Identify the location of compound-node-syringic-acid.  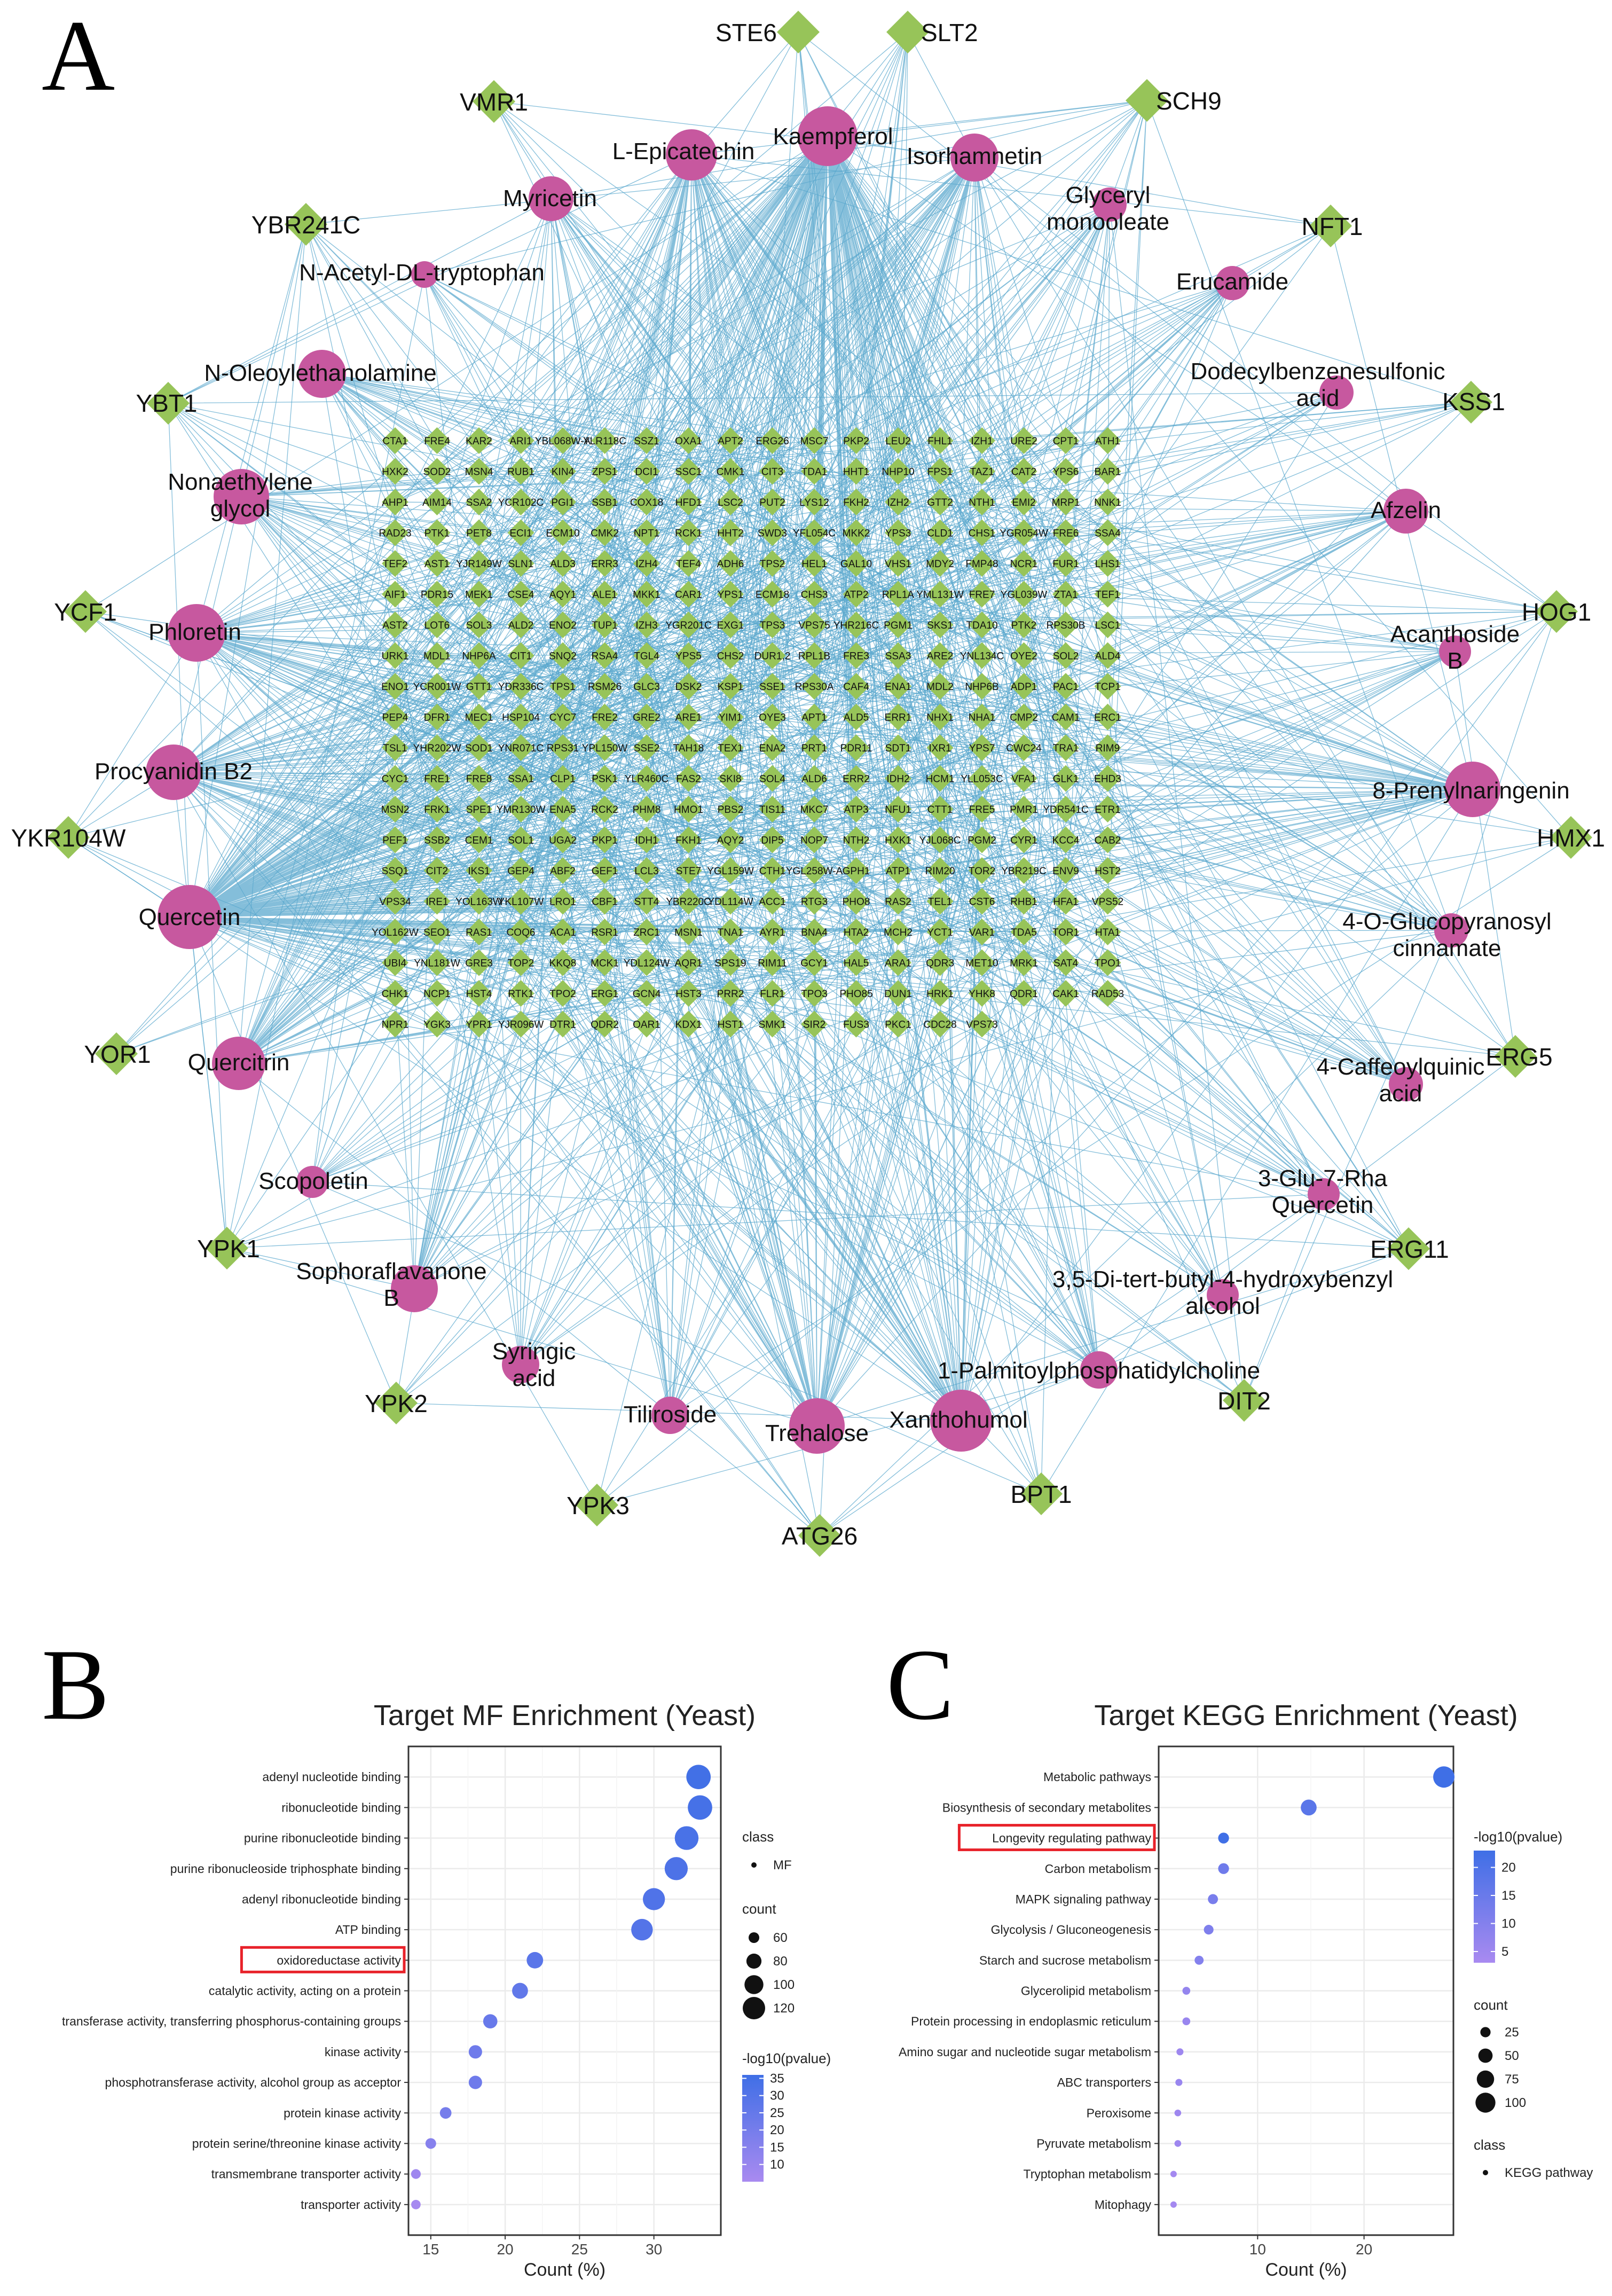
(520, 1364).